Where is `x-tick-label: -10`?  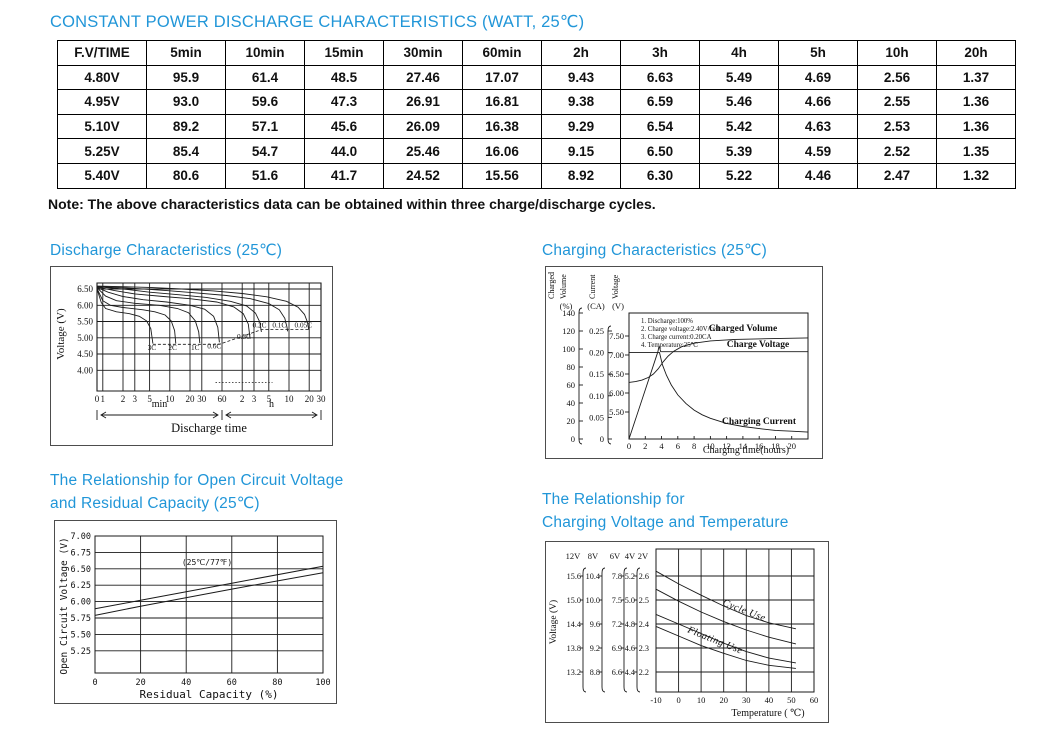 x-tick-label: -10 is located at coordinates (655, 700).